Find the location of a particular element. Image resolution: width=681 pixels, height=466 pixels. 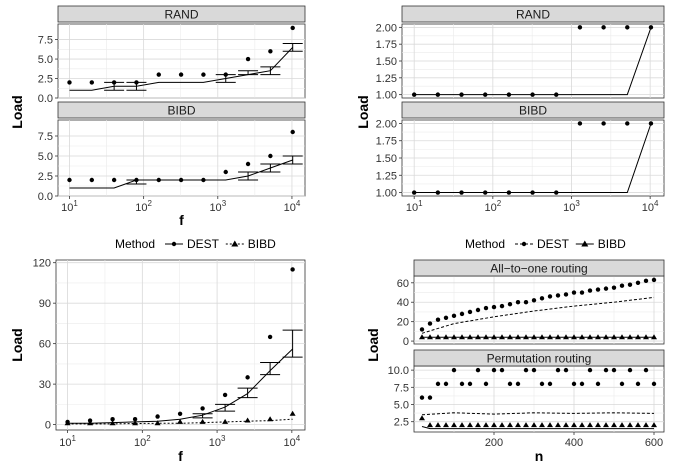

y-tick-label: 0.0 is located at coordinates (45, 99).